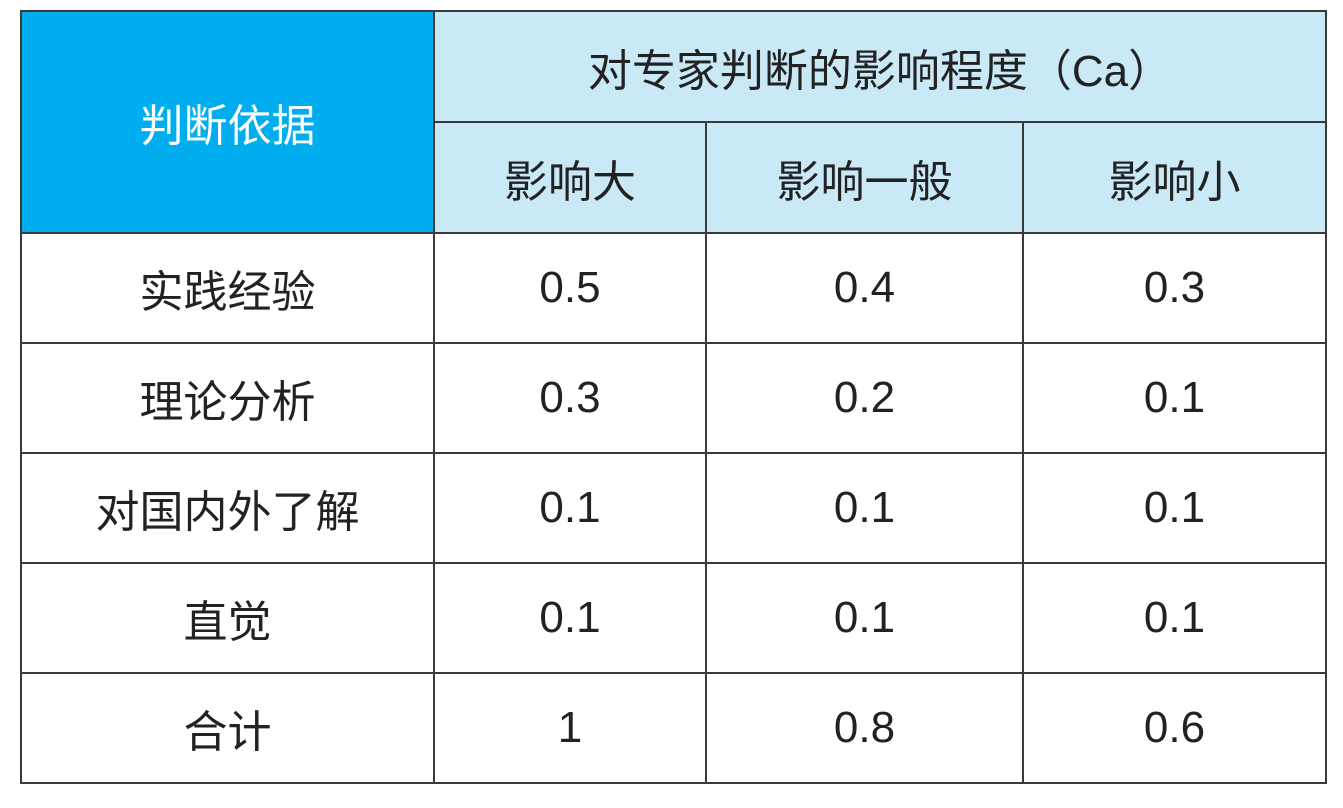  I want to click on cell-value: 0.5, so click(570, 288).